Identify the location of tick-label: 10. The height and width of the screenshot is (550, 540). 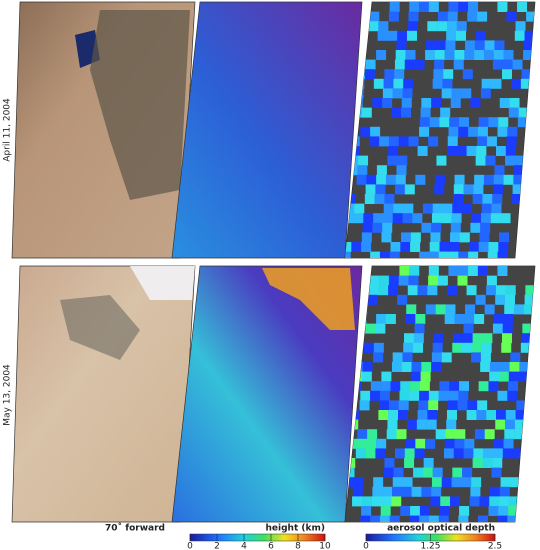
(325, 546).